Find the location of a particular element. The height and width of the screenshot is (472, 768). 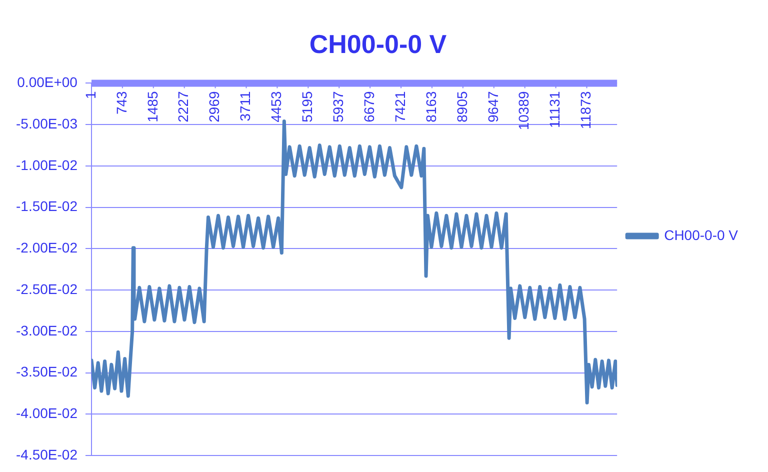

x-tick-label: 1485 is located at coordinates (152, 106).